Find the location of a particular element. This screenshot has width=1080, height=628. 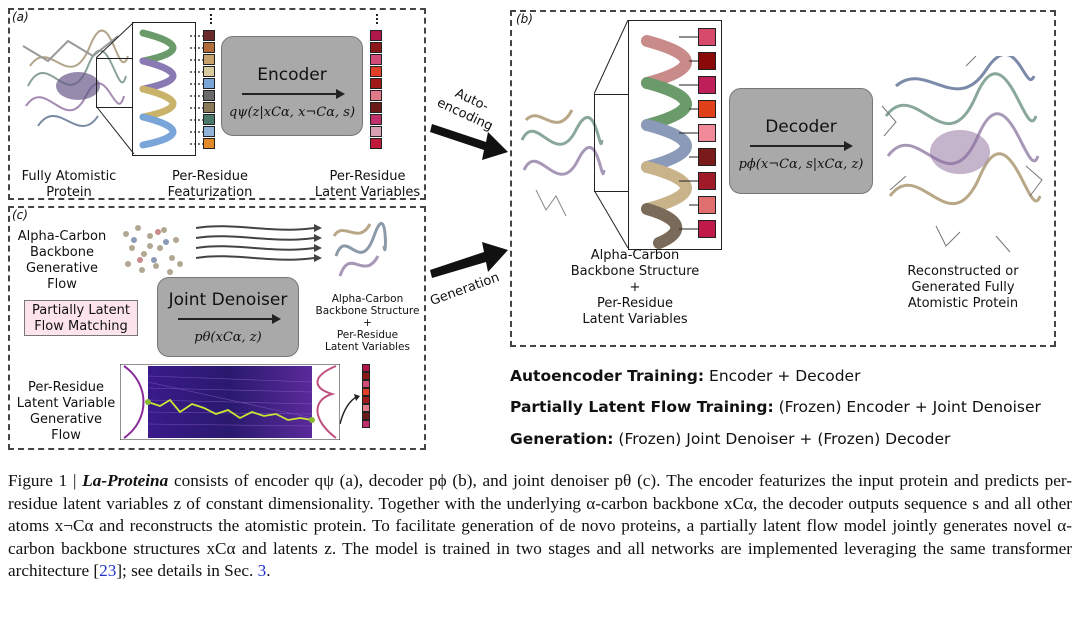

summary-autoencoder: Autoencoder Training: Encoder + Decoder is located at coordinates (685, 376).